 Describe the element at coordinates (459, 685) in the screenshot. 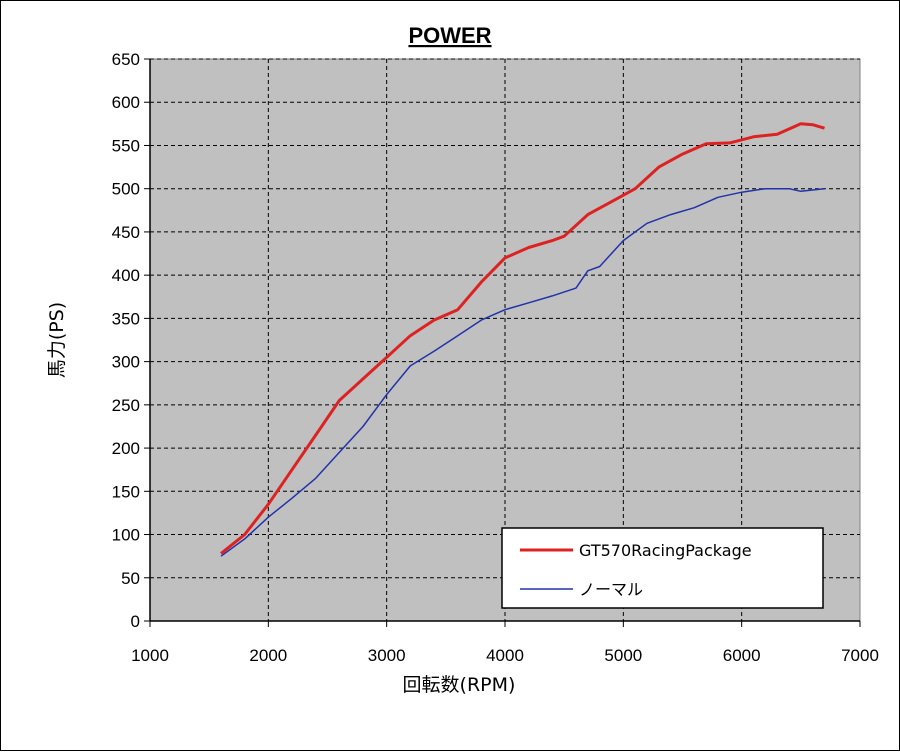

I see `x-axis-label: 回転数(RPM)` at that location.